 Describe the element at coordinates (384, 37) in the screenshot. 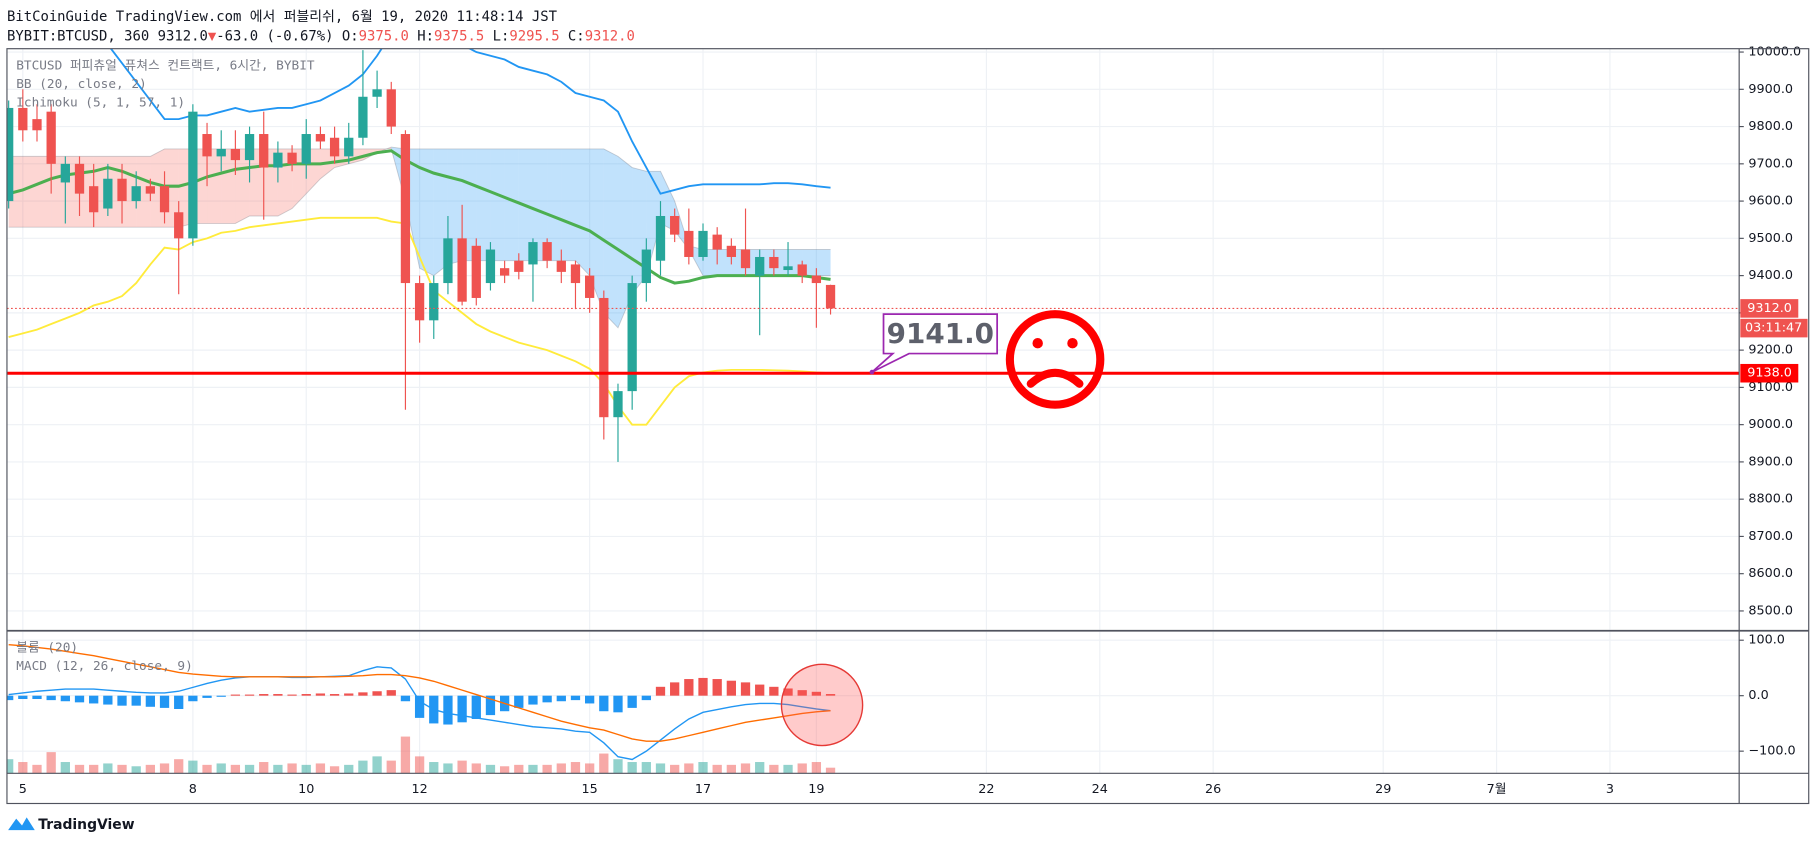

I see `quote-part: 9375.0` at that location.